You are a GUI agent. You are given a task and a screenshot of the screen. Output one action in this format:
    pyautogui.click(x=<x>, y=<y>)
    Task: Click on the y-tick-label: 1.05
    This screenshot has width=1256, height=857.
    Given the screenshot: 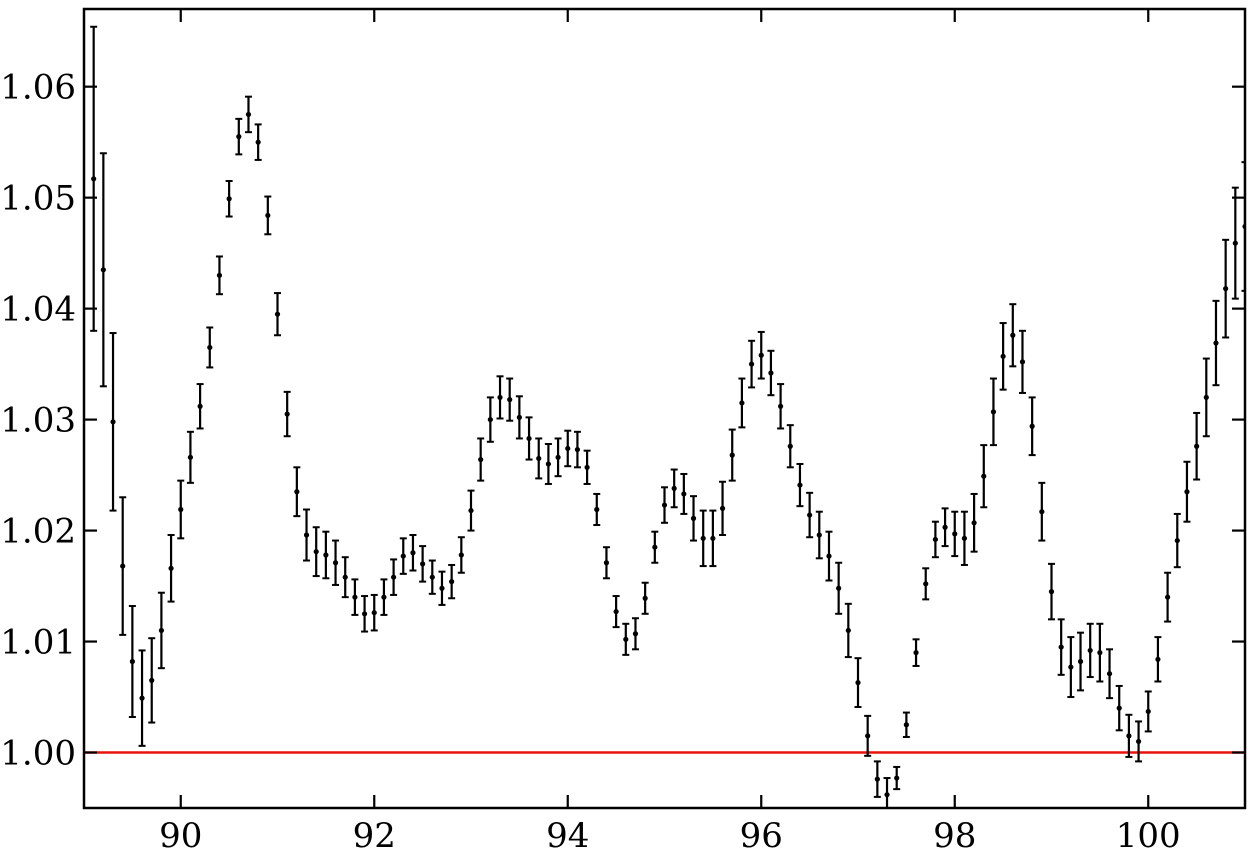 What is the action you would take?
    pyautogui.click(x=38, y=199)
    